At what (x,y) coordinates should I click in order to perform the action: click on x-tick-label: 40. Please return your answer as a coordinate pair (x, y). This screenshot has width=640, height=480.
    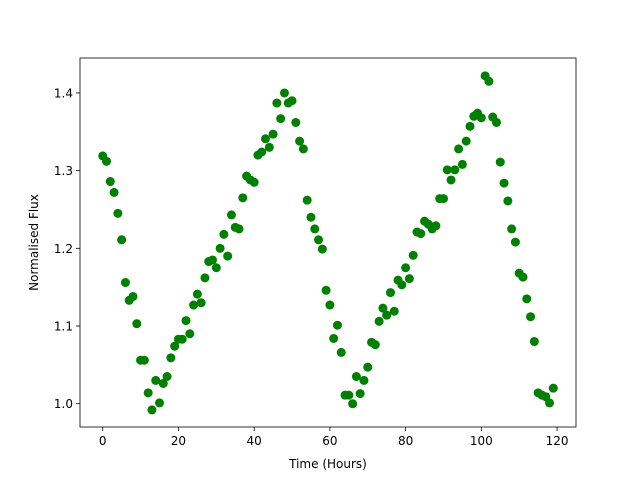
    Looking at the image, I should click on (254, 441).